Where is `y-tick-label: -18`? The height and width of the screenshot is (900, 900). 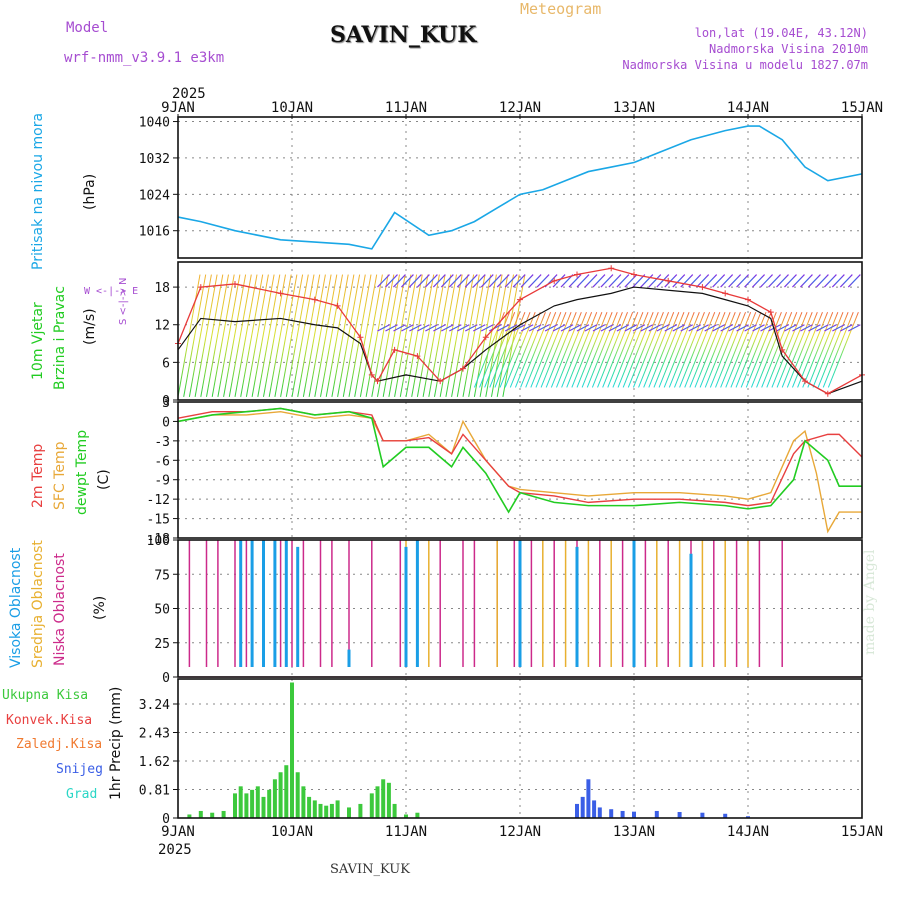
y-tick-label: -18 is located at coordinates (158, 539).